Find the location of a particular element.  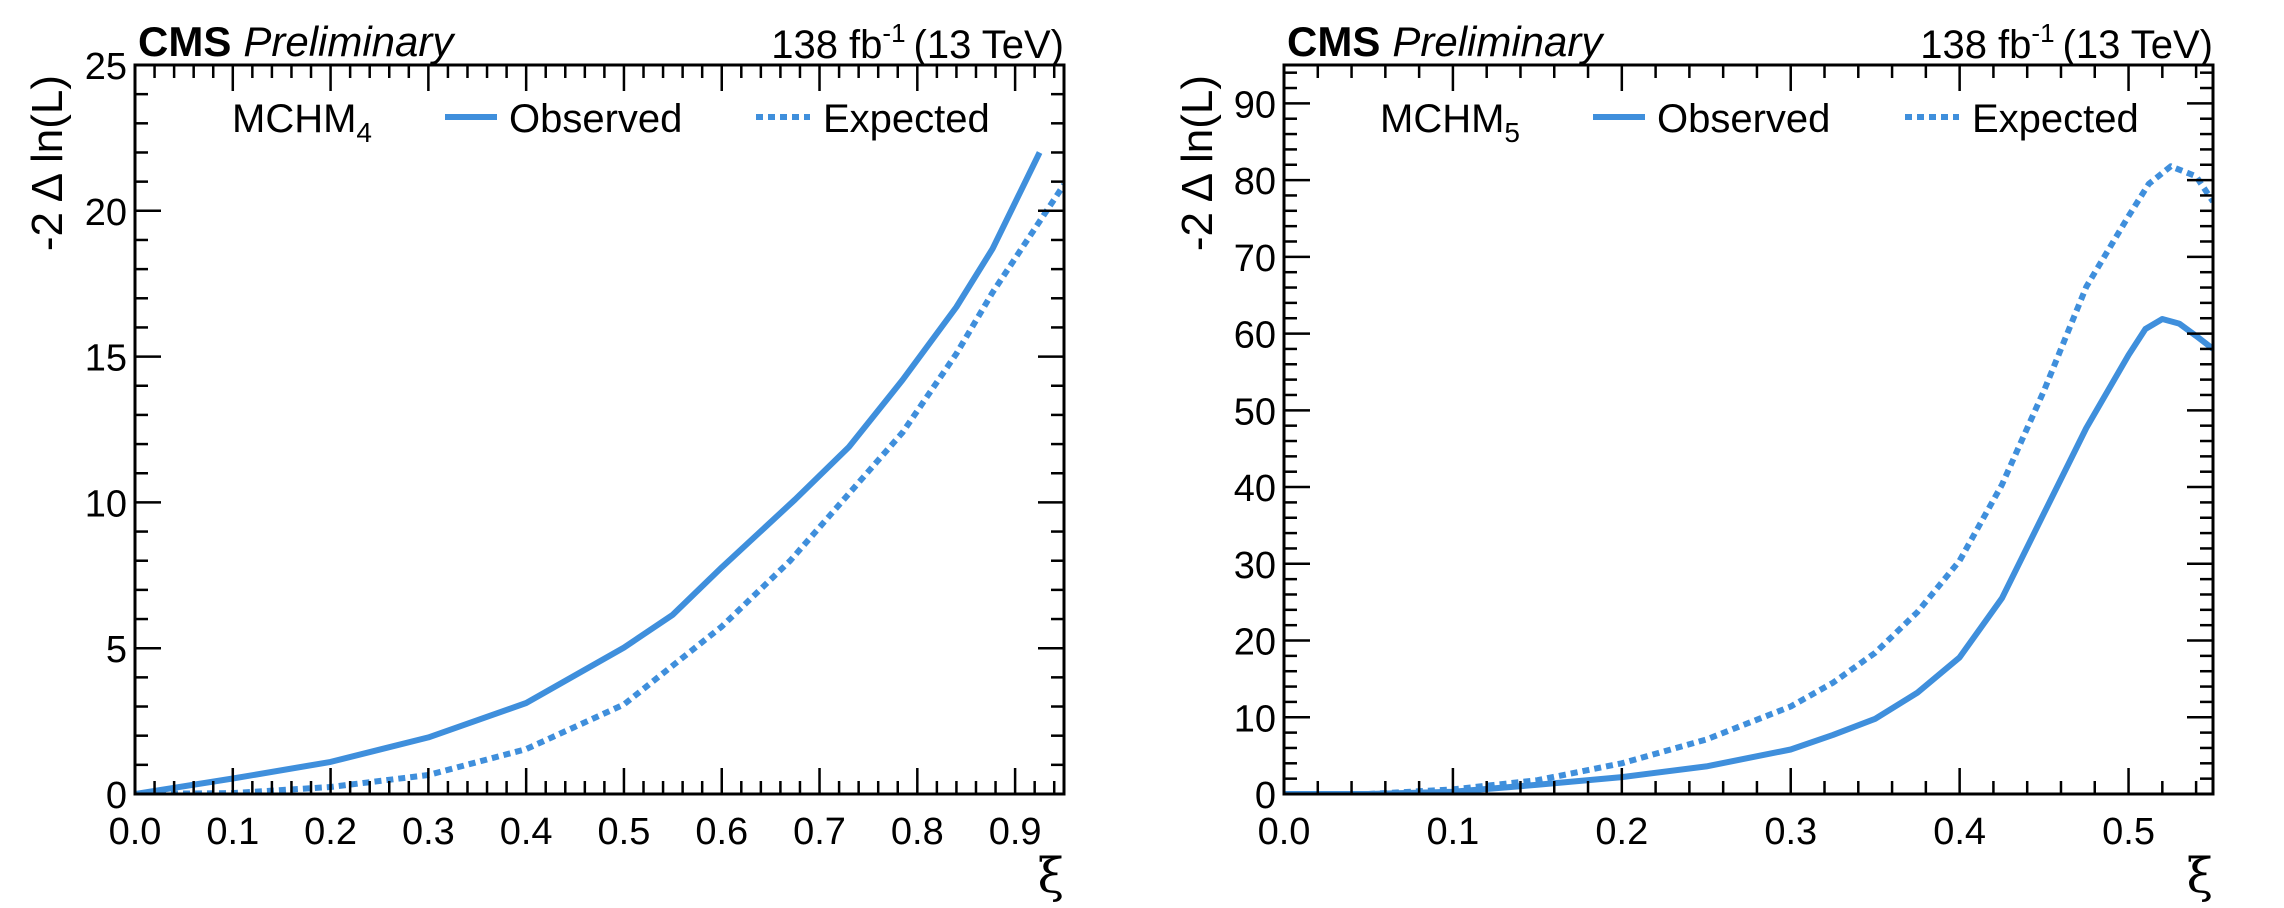

legend: MCHM4 Observed Expected is located at coordinates (611, 122).